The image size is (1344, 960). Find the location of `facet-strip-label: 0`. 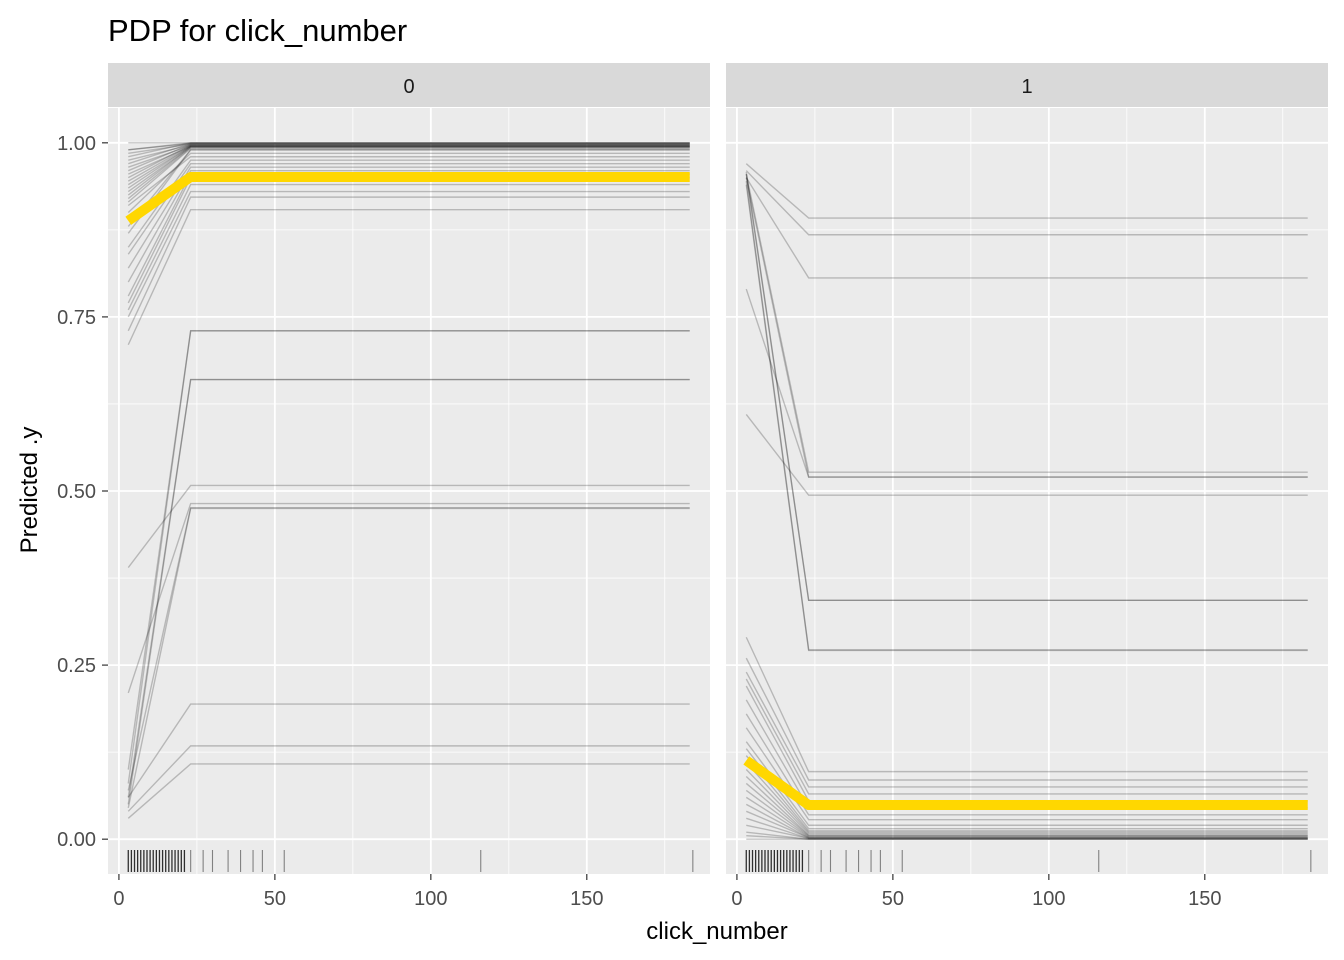

facet-strip-label: 0 is located at coordinates (408, 87).